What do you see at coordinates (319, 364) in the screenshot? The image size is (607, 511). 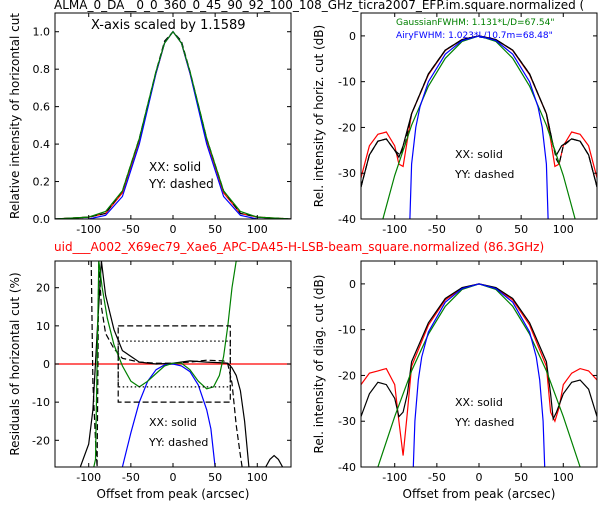 I see `y-axis-label: Rel. intensity of diag. cut (dB)` at bounding box center [319, 364].